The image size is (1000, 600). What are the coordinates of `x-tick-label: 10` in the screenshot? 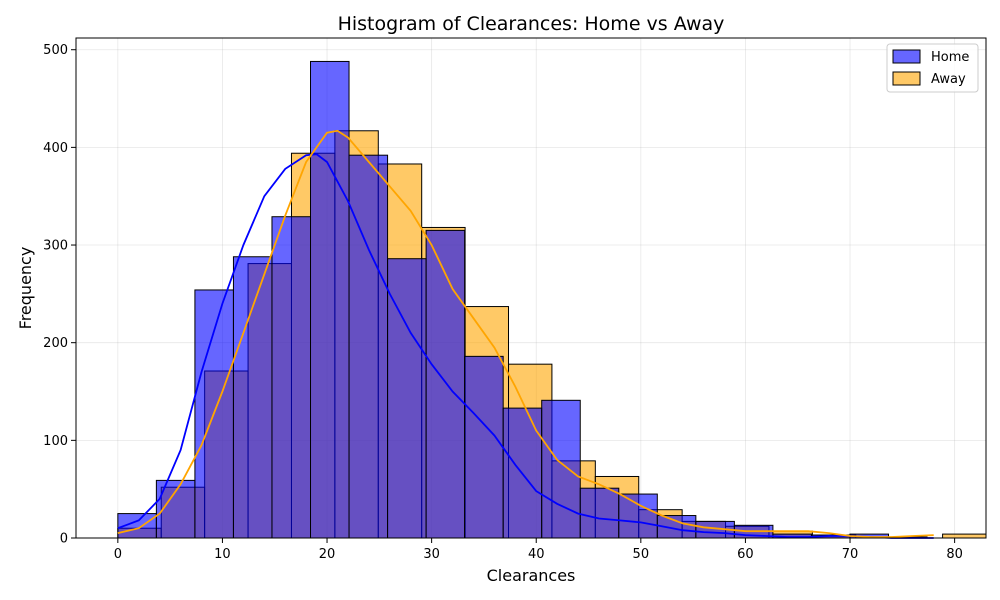 It's located at (222, 554).